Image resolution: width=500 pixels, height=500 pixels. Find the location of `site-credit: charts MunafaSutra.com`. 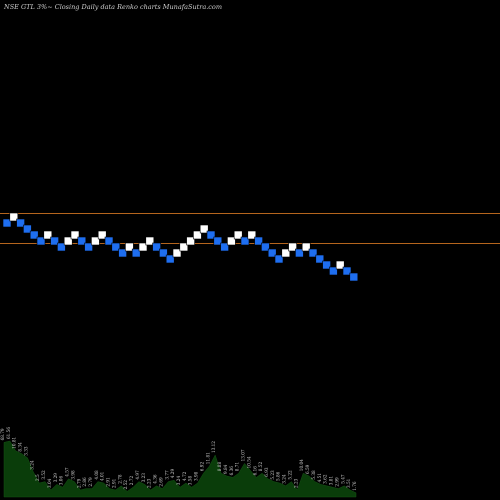

site-credit: charts MunafaSutra.com is located at coordinates (181, 7).